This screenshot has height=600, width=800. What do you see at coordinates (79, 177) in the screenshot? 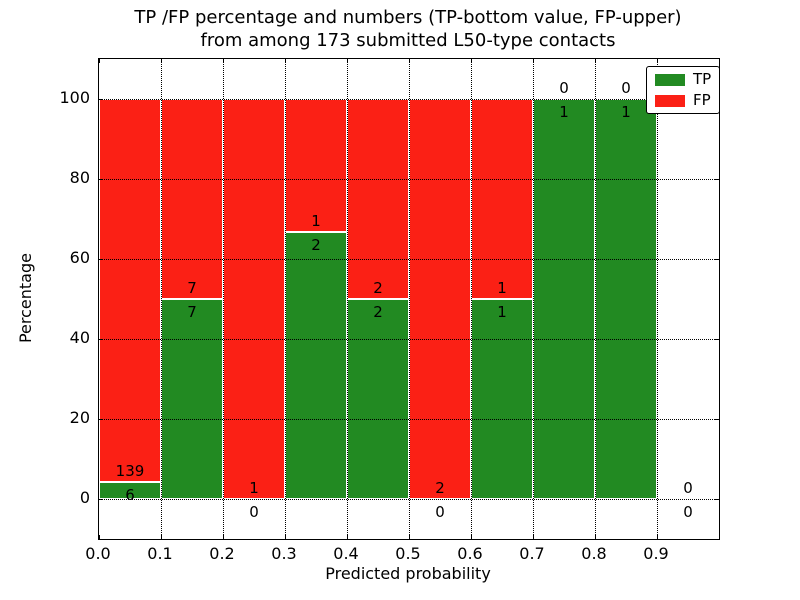
I see `y-tick-label: 80` at bounding box center [79, 177].